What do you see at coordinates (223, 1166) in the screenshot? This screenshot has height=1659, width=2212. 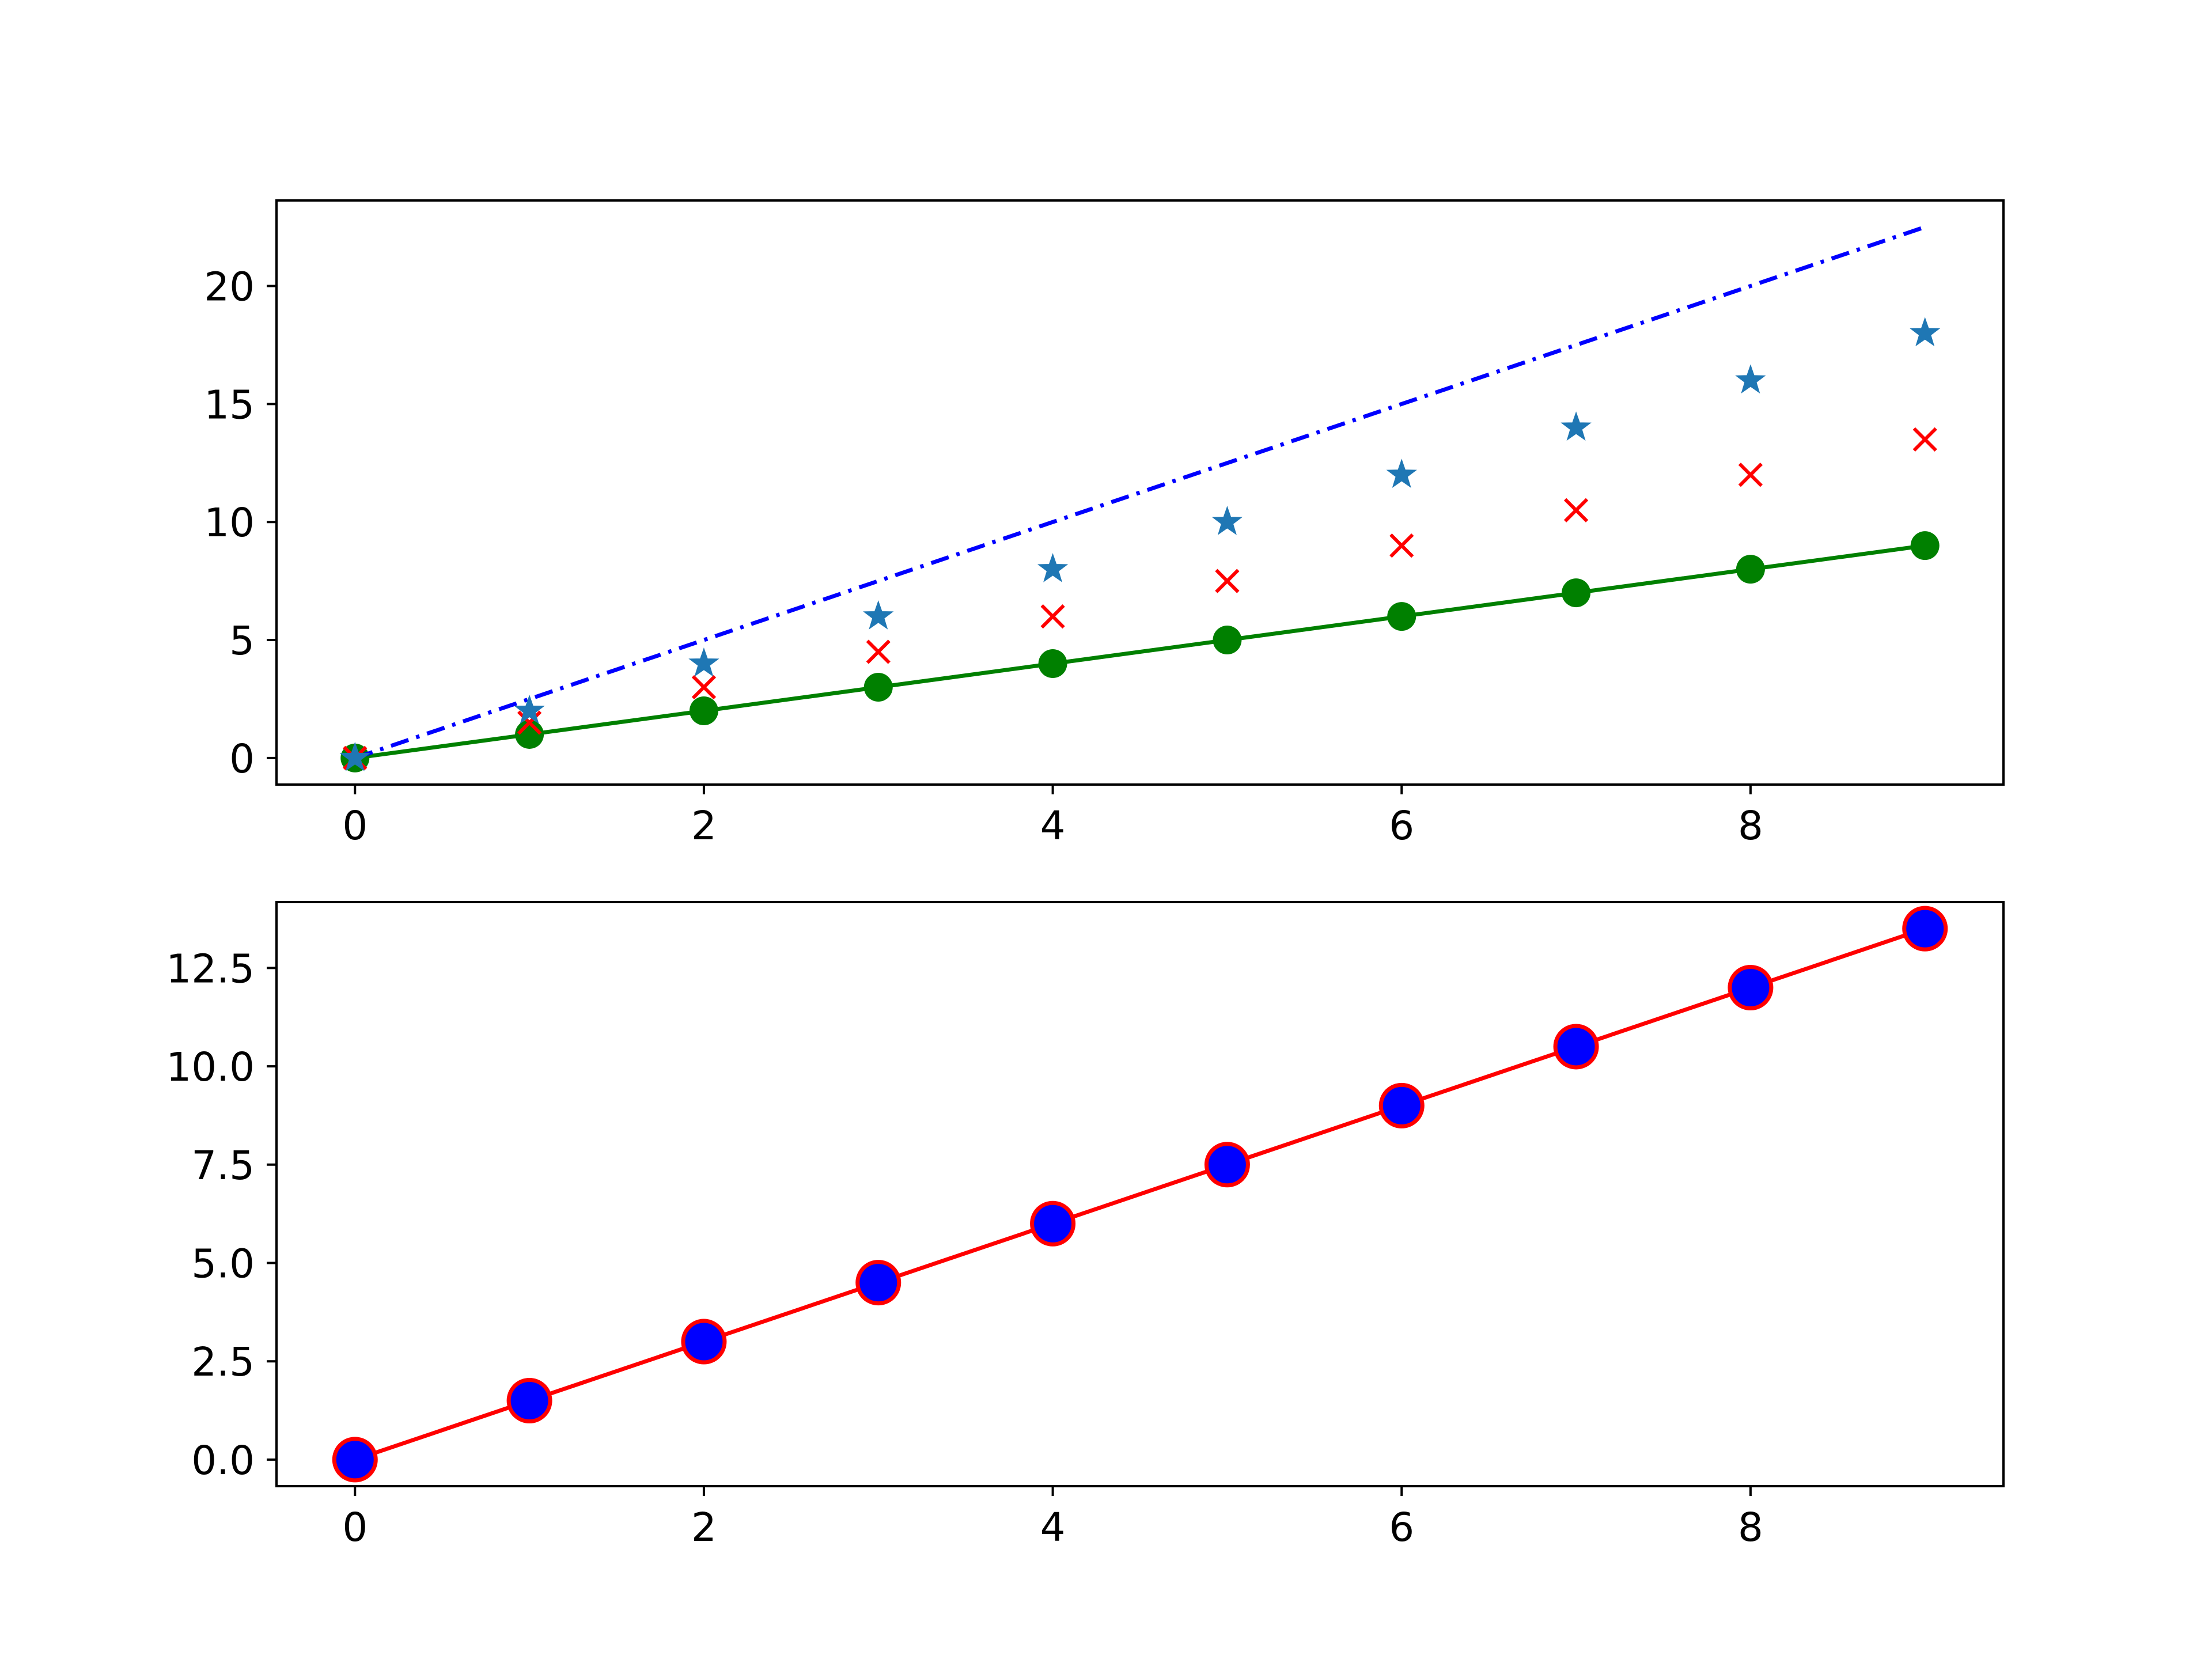 I see `y-tick-label-3: 7.5` at bounding box center [223, 1166].